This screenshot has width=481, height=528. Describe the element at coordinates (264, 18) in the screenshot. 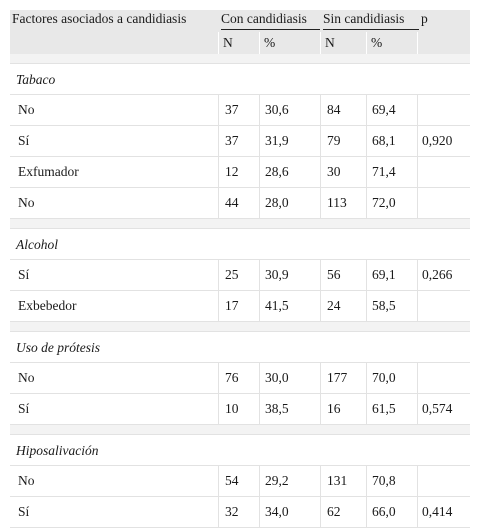

I see `header-con-candidiasis: Con candidiasis` at that location.